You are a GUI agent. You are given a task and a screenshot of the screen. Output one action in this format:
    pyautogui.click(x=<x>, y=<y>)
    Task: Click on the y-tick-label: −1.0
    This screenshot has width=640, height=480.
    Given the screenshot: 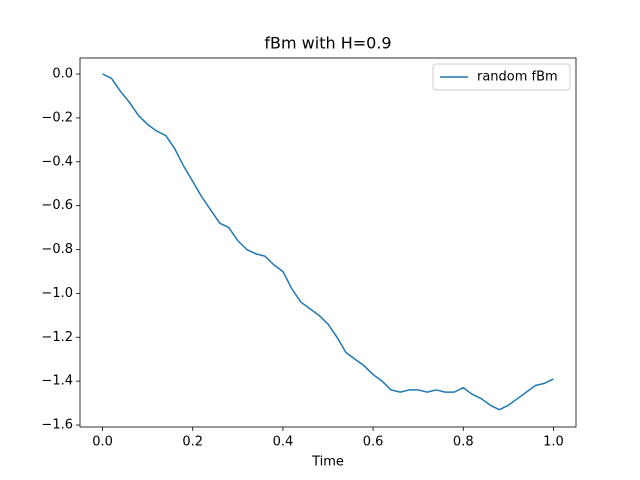 What is the action you would take?
    pyautogui.click(x=57, y=293)
    